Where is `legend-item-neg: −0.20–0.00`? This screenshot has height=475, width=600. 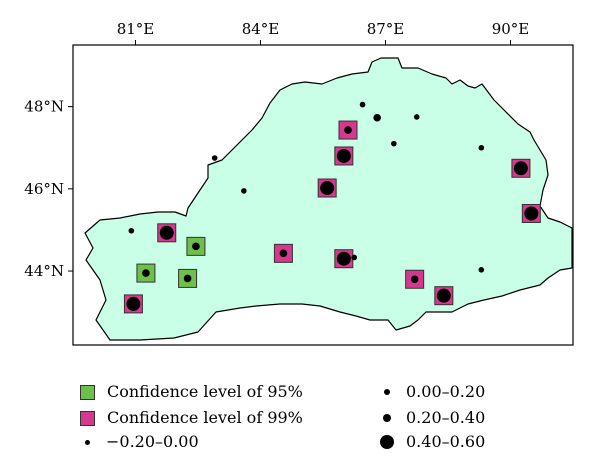
legend-item-neg: −0.20–0.00 is located at coordinates (137, 442).